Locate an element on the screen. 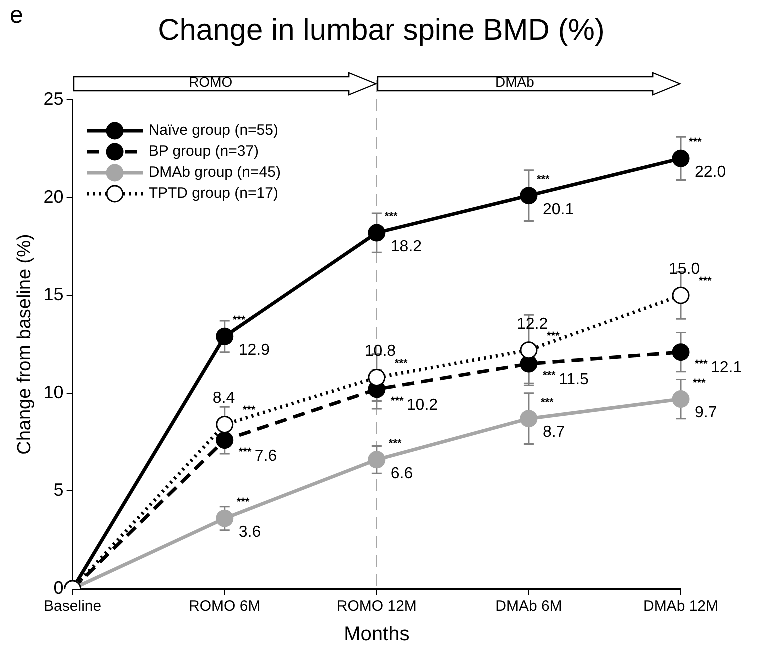  y-tick-label: 25 is located at coordinates (54, 98).